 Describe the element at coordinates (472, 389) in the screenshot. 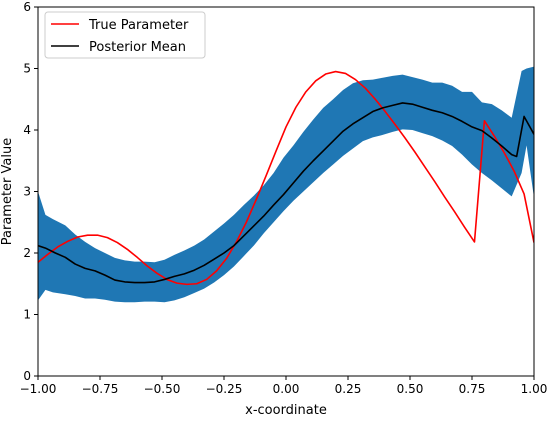

I see `x-tick-label: 0.75` at that location.